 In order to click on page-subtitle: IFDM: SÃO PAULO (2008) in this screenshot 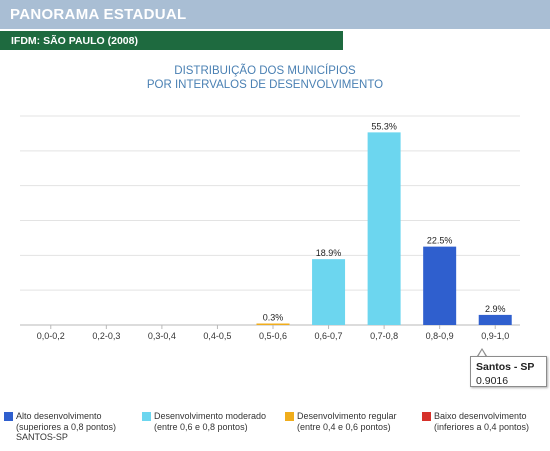, I will do `click(74, 41)`.